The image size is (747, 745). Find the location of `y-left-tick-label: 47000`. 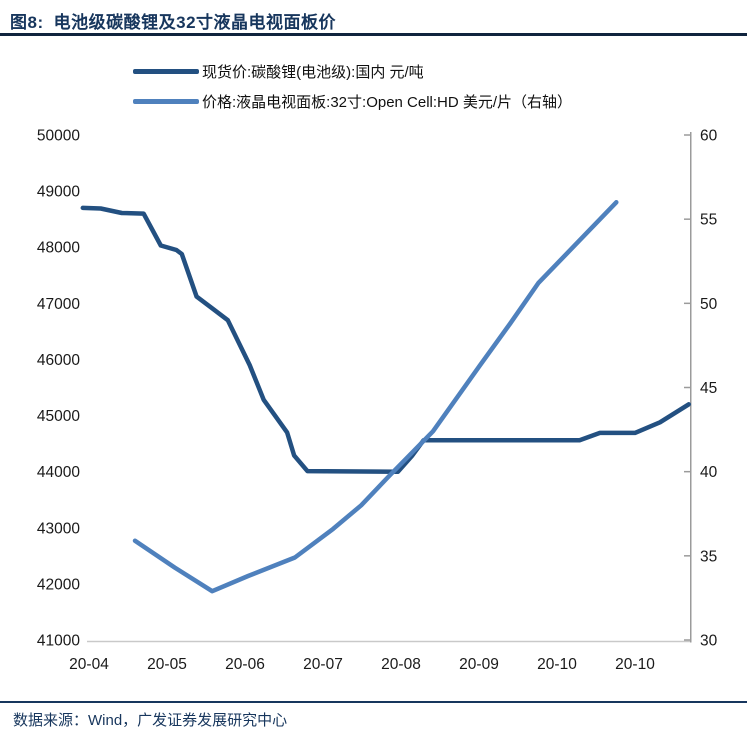

y-left-tick-label: 47000 is located at coordinates (58, 304).